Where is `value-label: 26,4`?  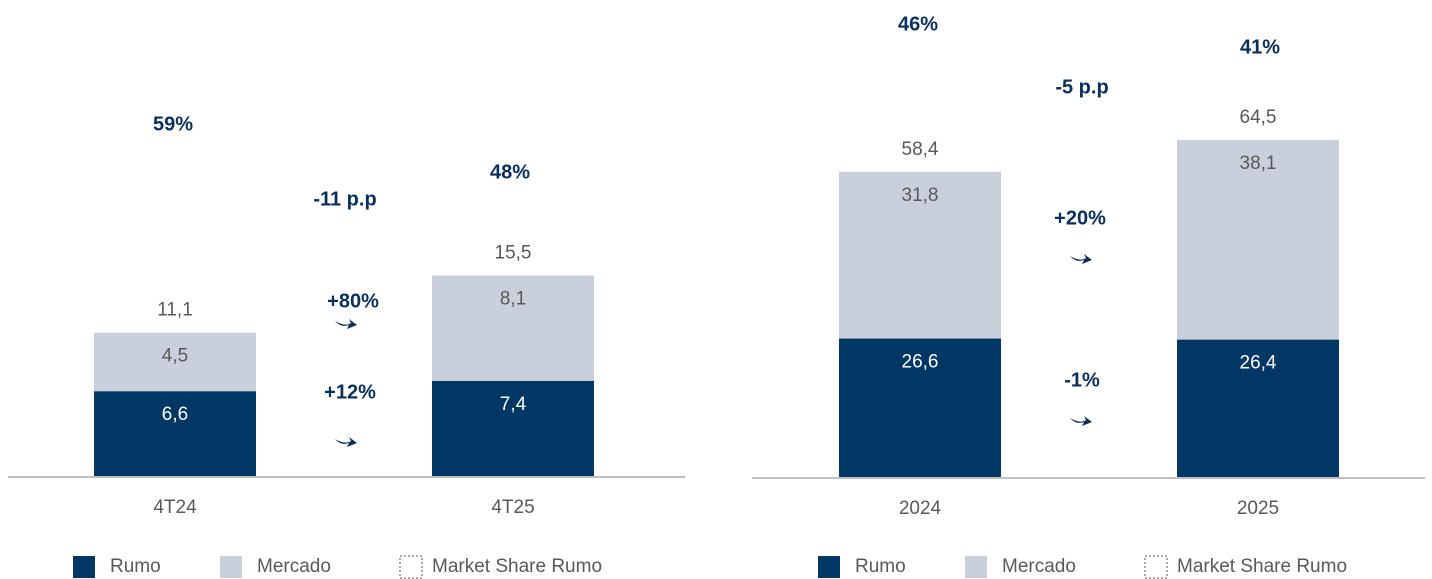
value-label: 26,4 is located at coordinates (1258, 363).